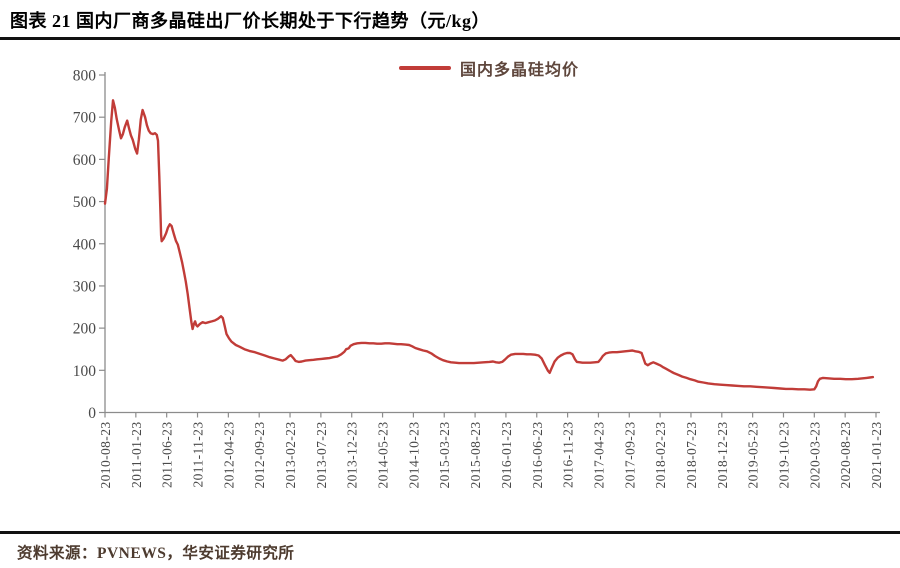 The width and height of the screenshot is (900, 568). I want to click on y-tick-label: 300, so click(85, 286).